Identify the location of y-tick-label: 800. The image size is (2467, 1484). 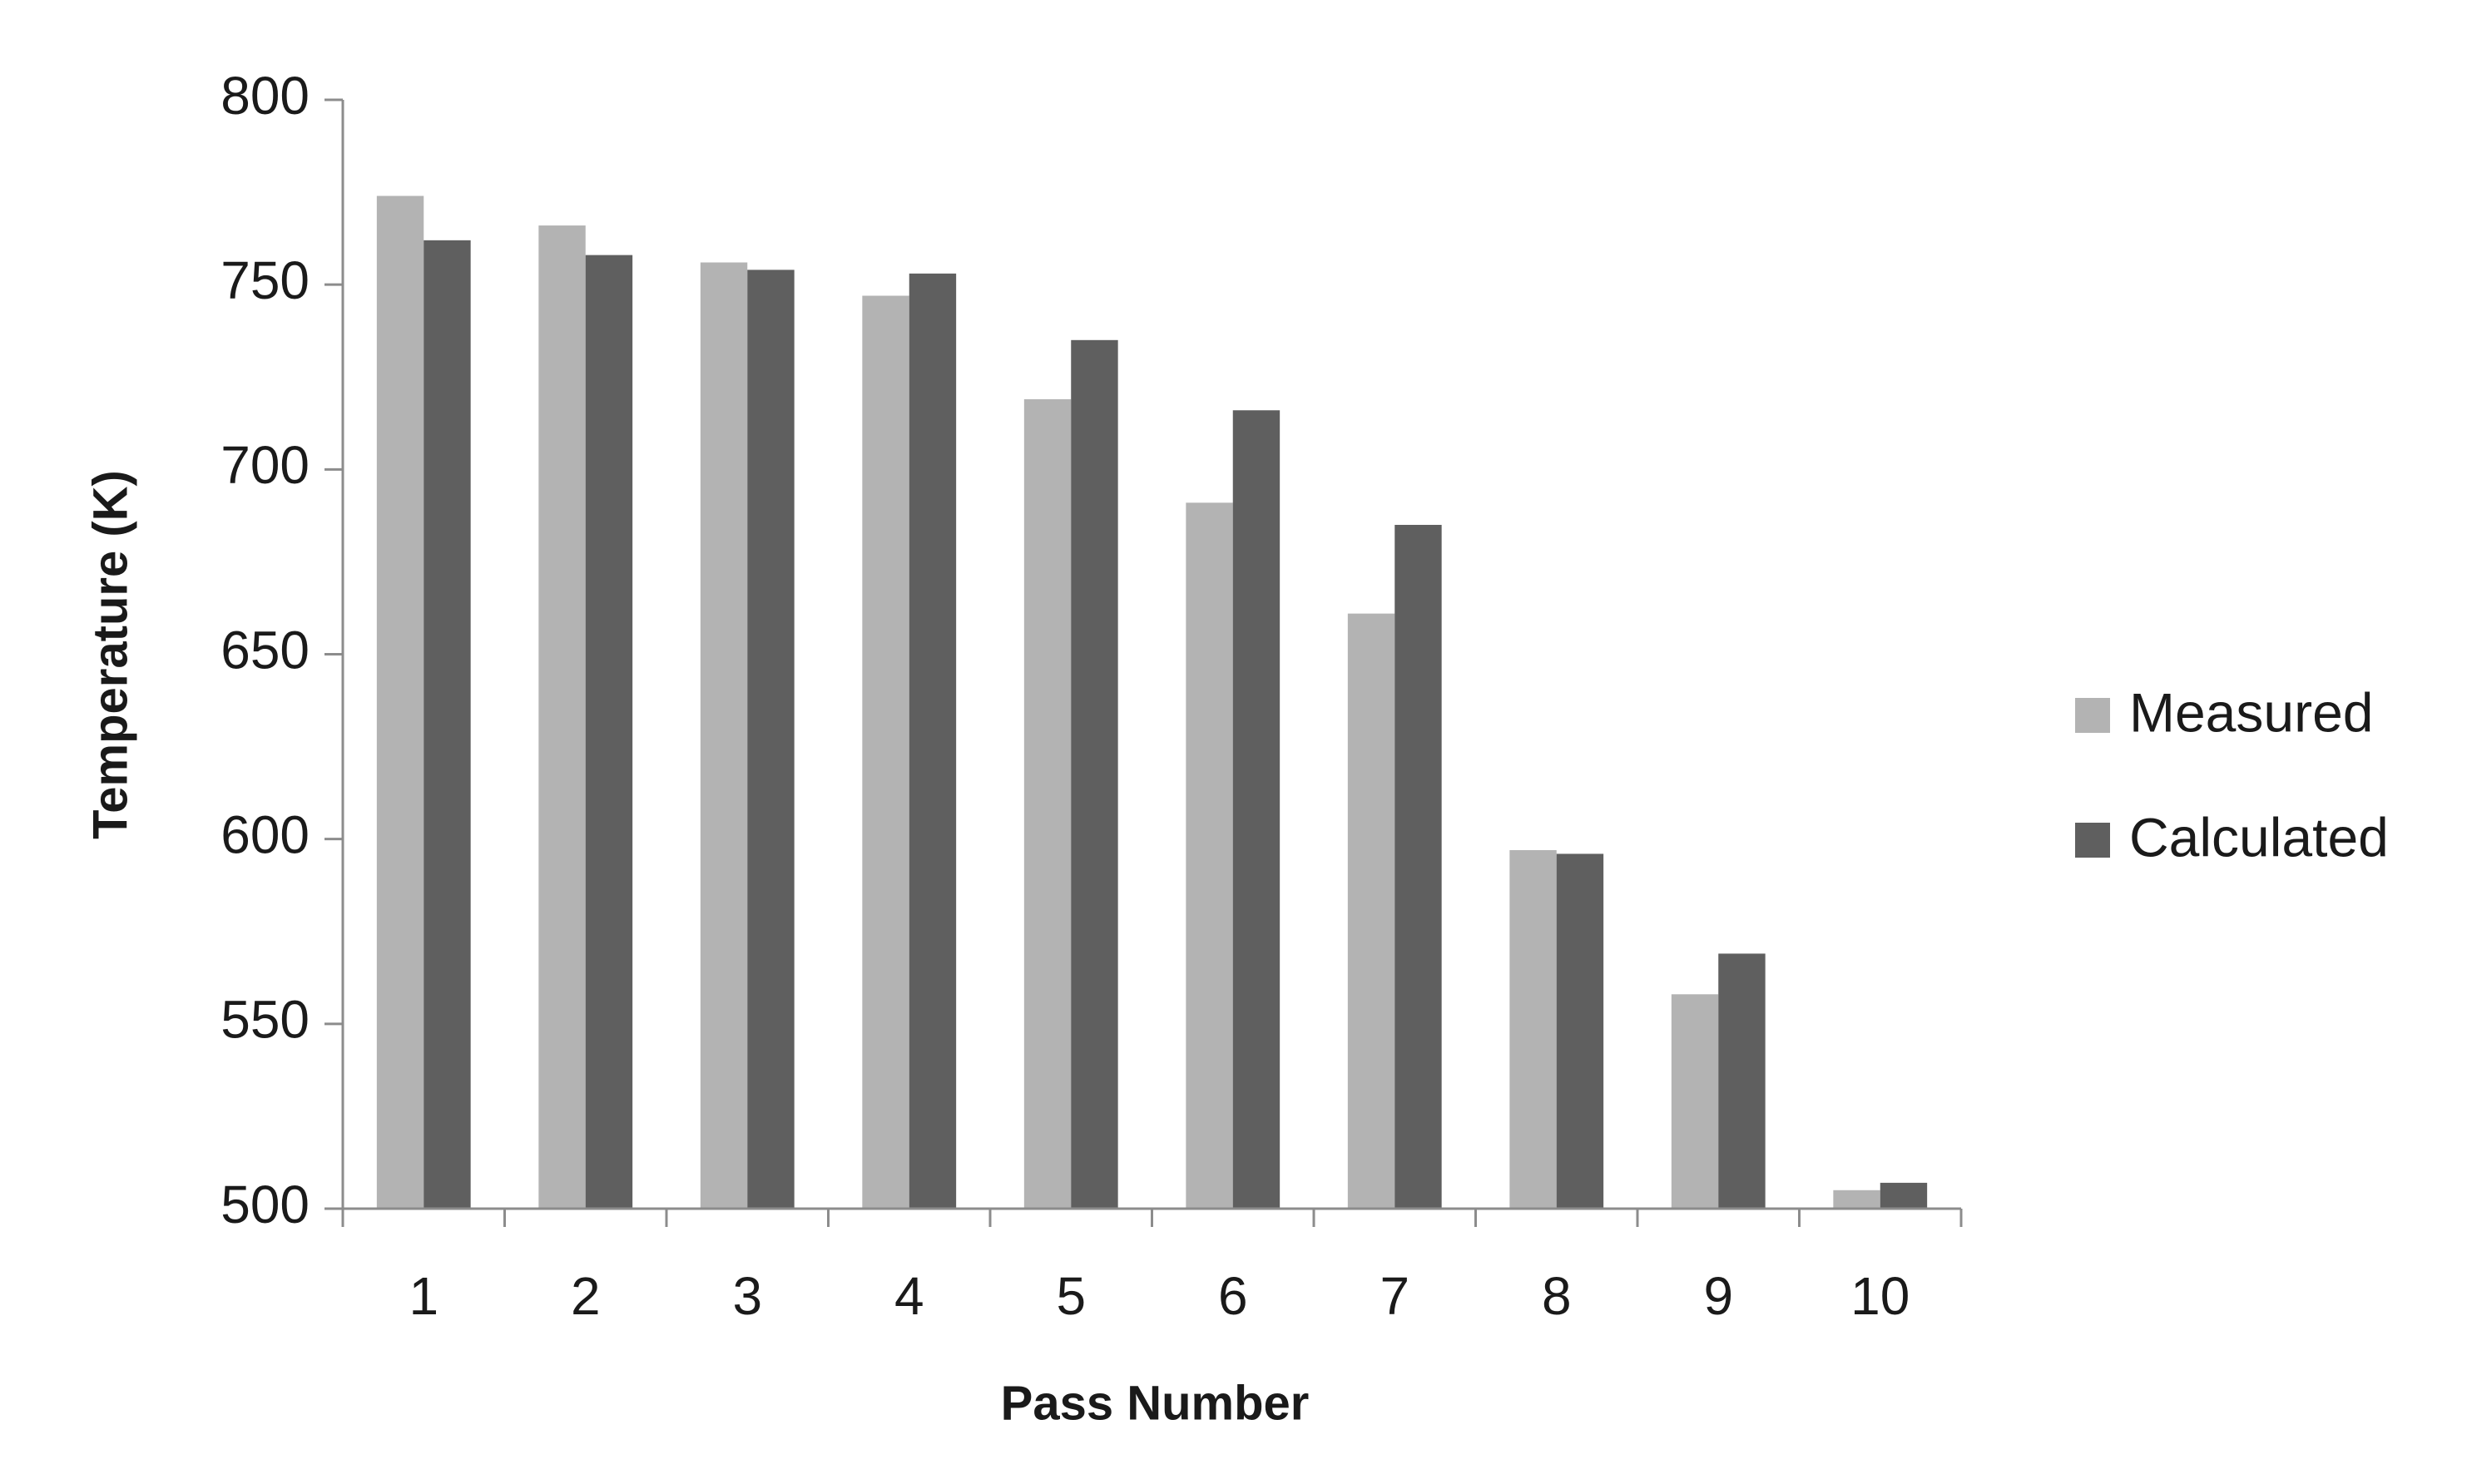
(265, 96).